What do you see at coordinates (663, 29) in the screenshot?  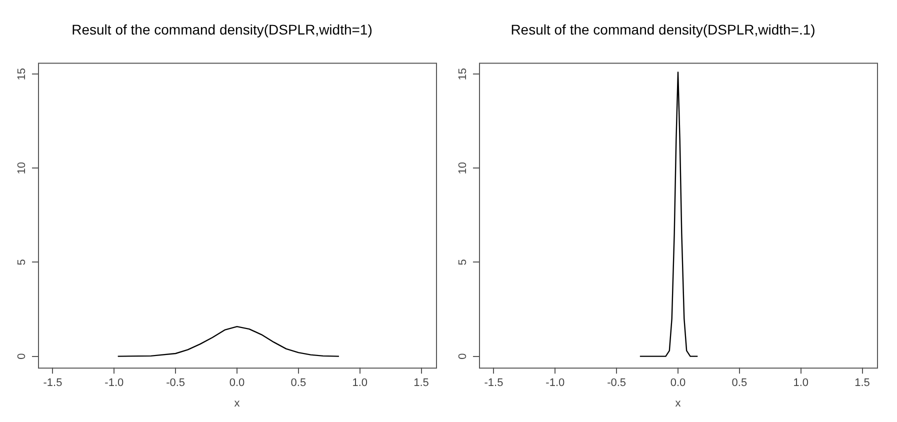 I see `chart-title: Result of the command density(DSPLR,width=.1)` at bounding box center [663, 29].